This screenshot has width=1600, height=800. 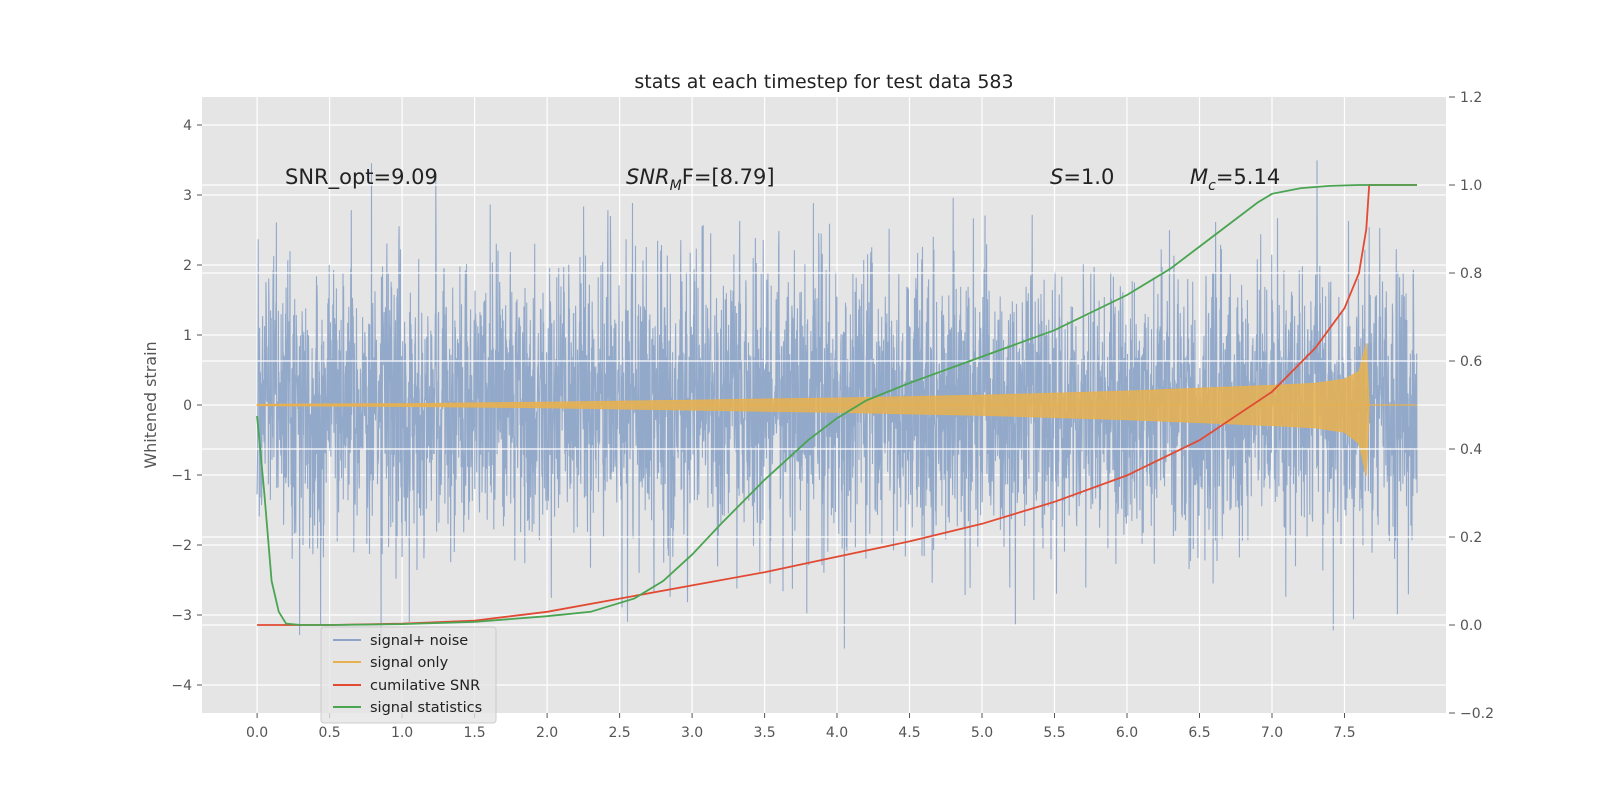 I want to click on x-tick-label: 2.5, so click(x=619, y=733).